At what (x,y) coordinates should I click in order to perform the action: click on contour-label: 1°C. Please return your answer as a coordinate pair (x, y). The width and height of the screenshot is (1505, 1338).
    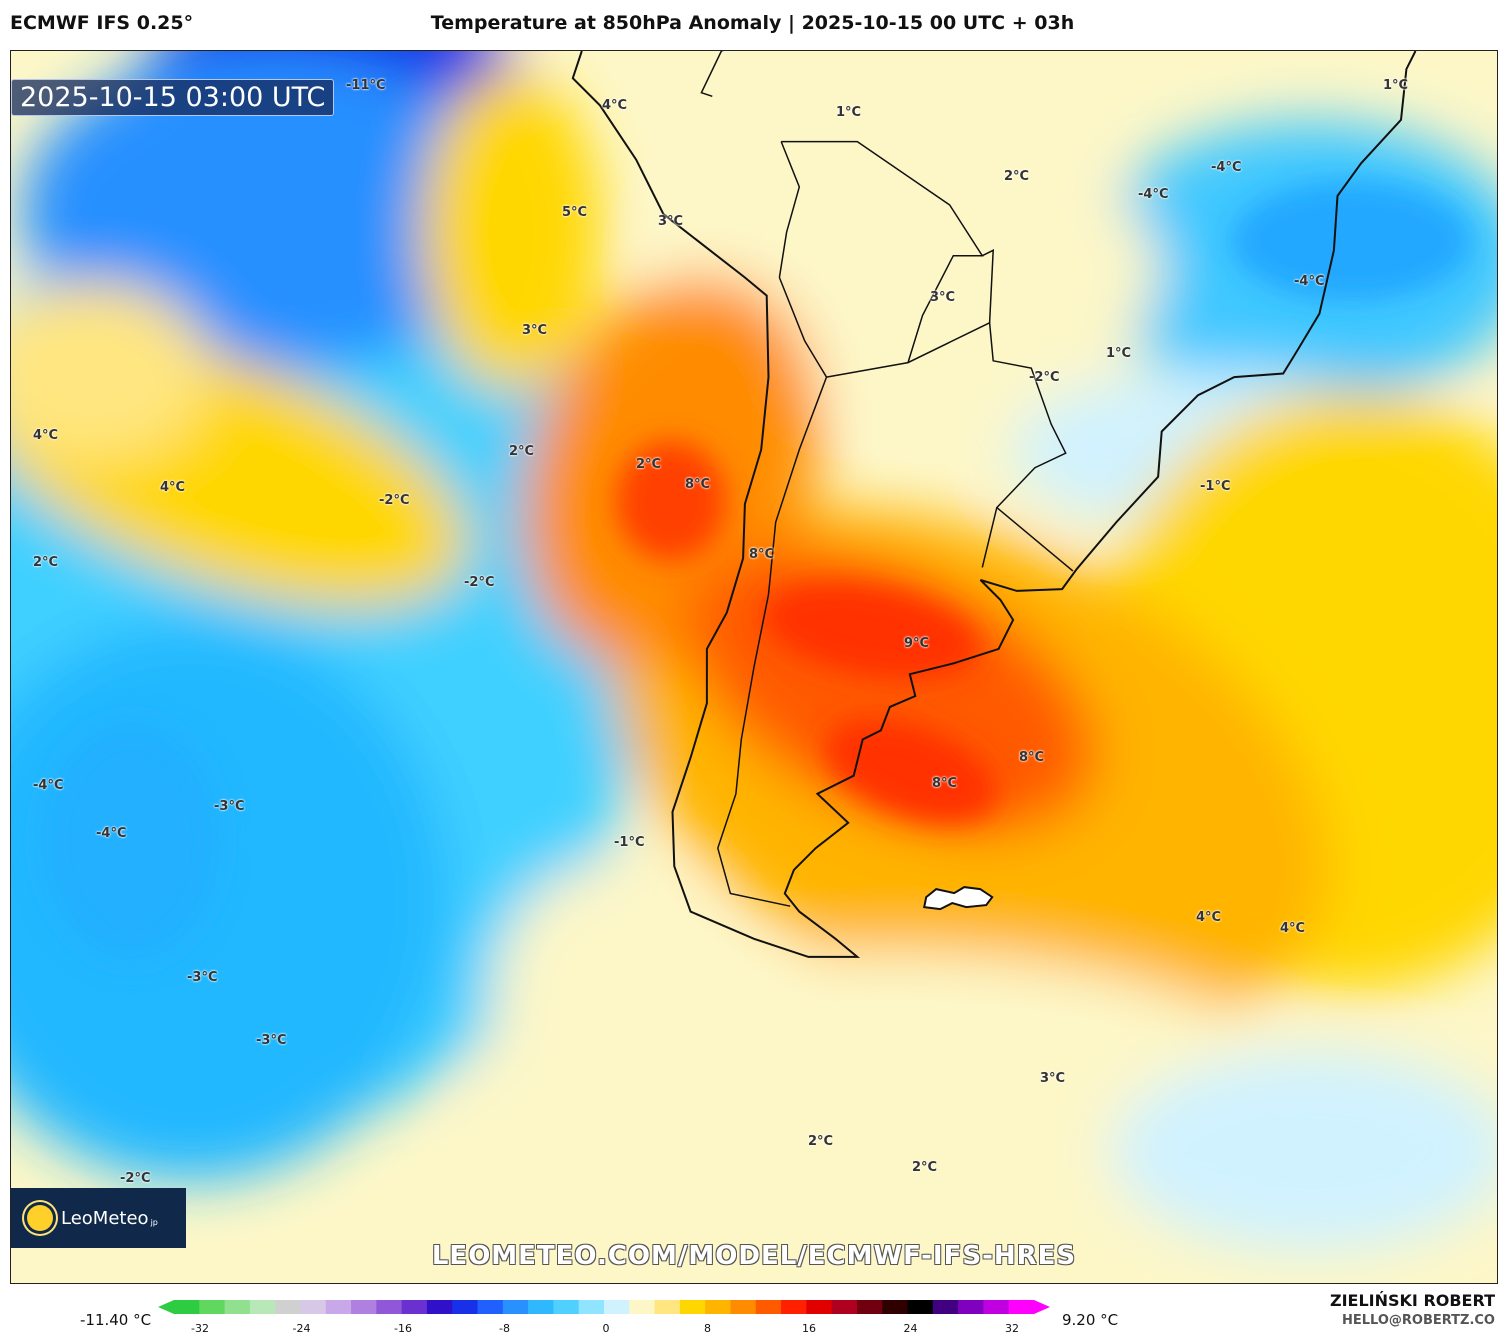
    Looking at the image, I should click on (849, 112).